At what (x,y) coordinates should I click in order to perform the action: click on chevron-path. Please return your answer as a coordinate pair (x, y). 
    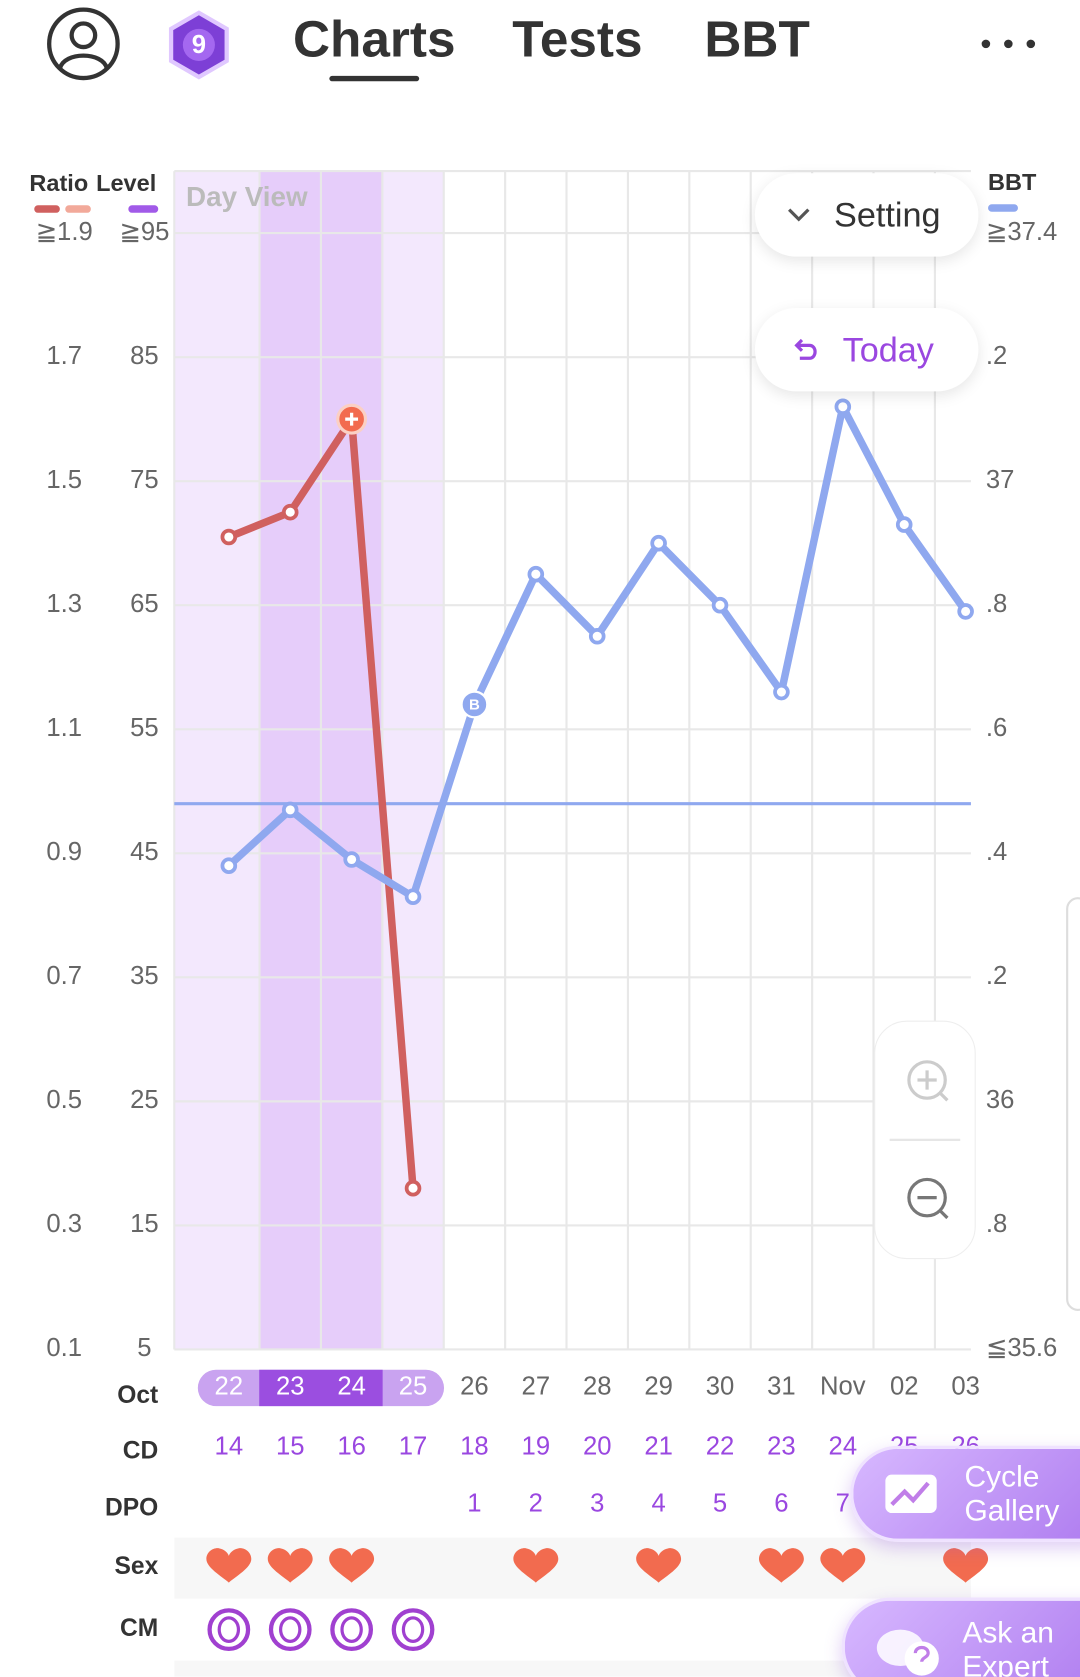
    Looking at the image, I should click on (799, 215).